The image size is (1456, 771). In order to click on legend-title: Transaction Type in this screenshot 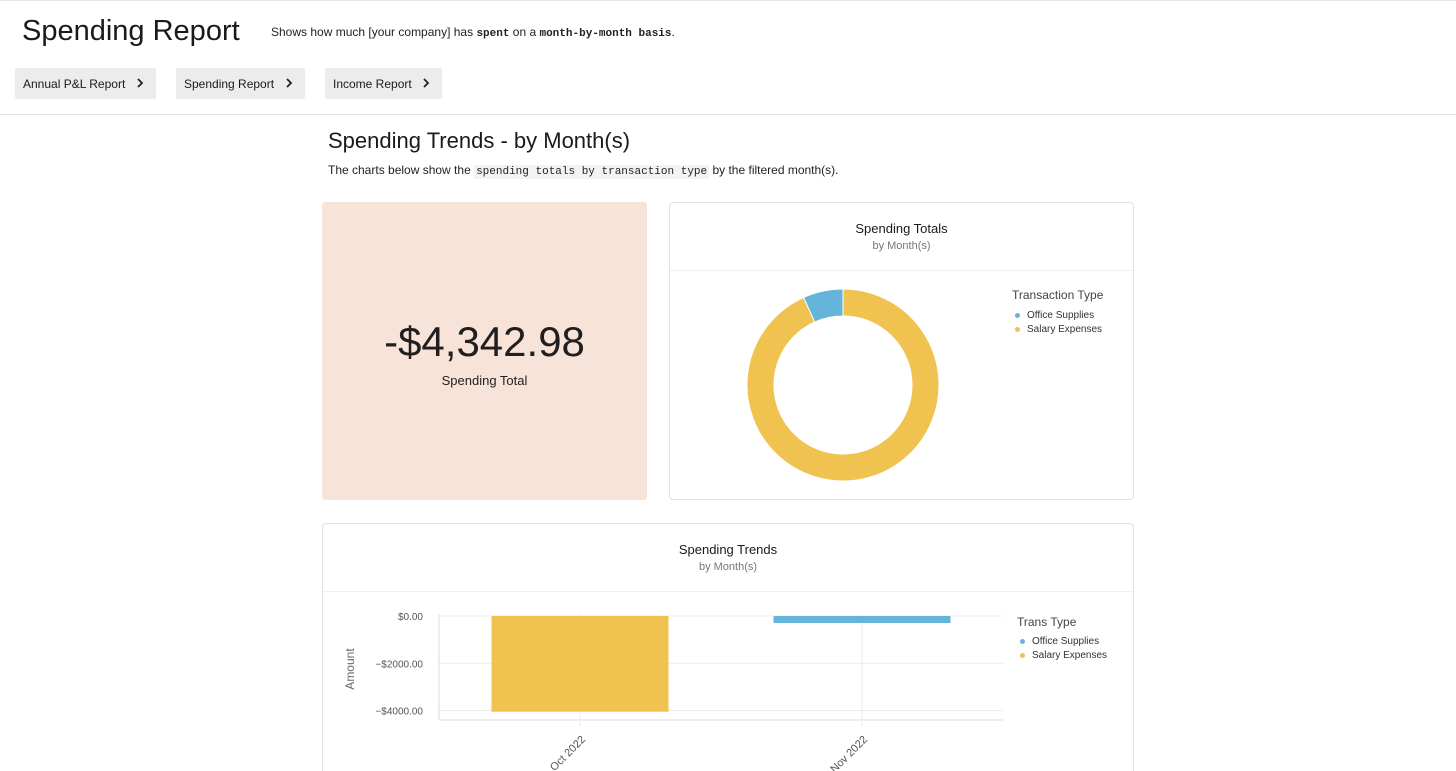, I will do `click(1058, 295)`.